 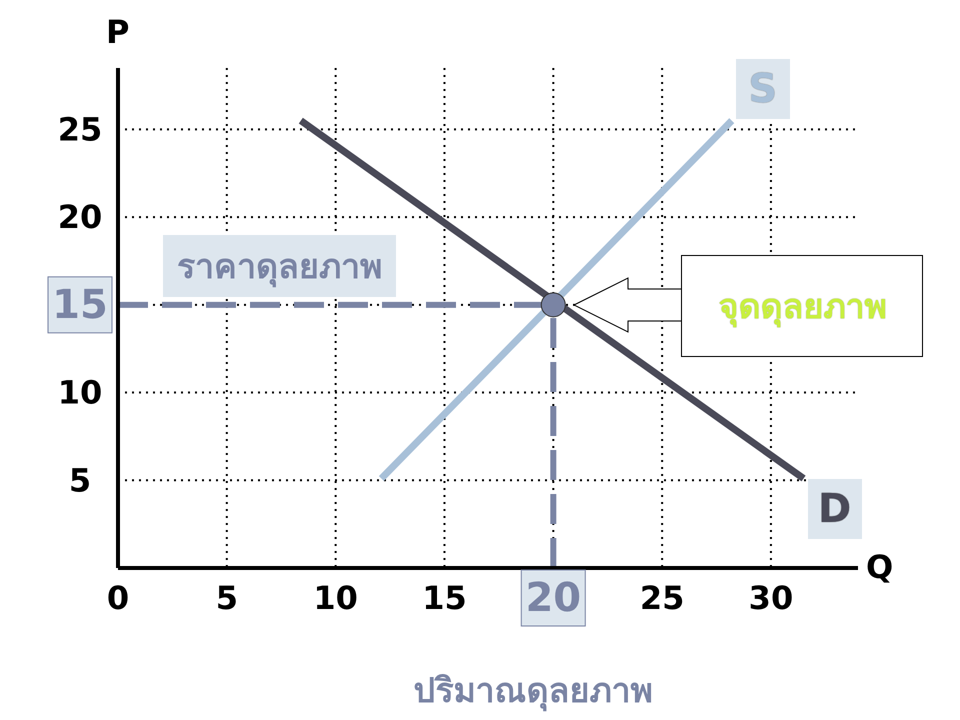 What do you see at coordinates (80, 217) in the screenshot?
I see `y-tick-label: 20` at bounding box center [80, 217].